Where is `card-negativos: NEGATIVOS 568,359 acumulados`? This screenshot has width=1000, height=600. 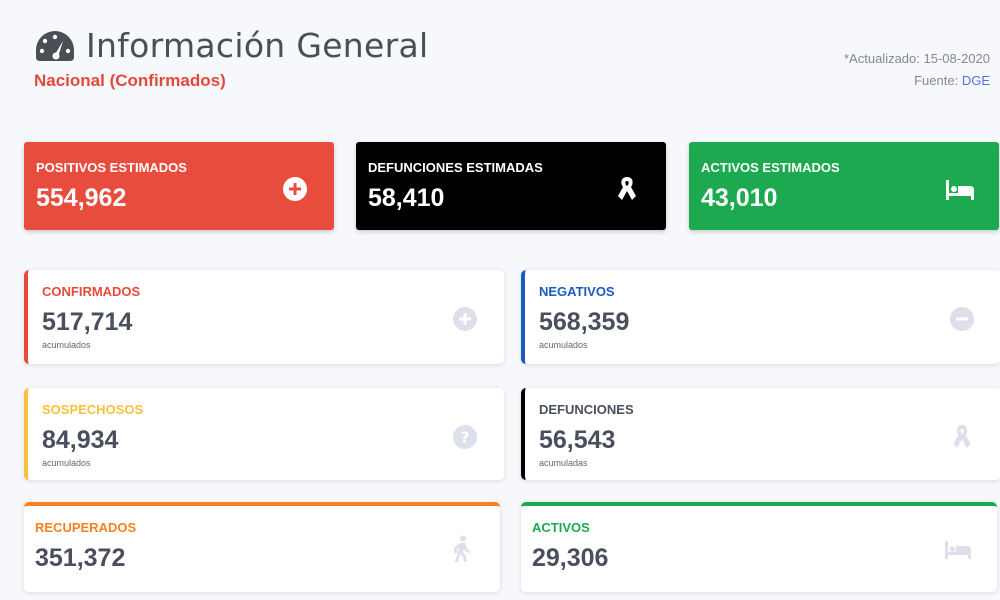
card-negativos: NEGATIVOS 568,359 acumulados is located at coordinates (760, 317).